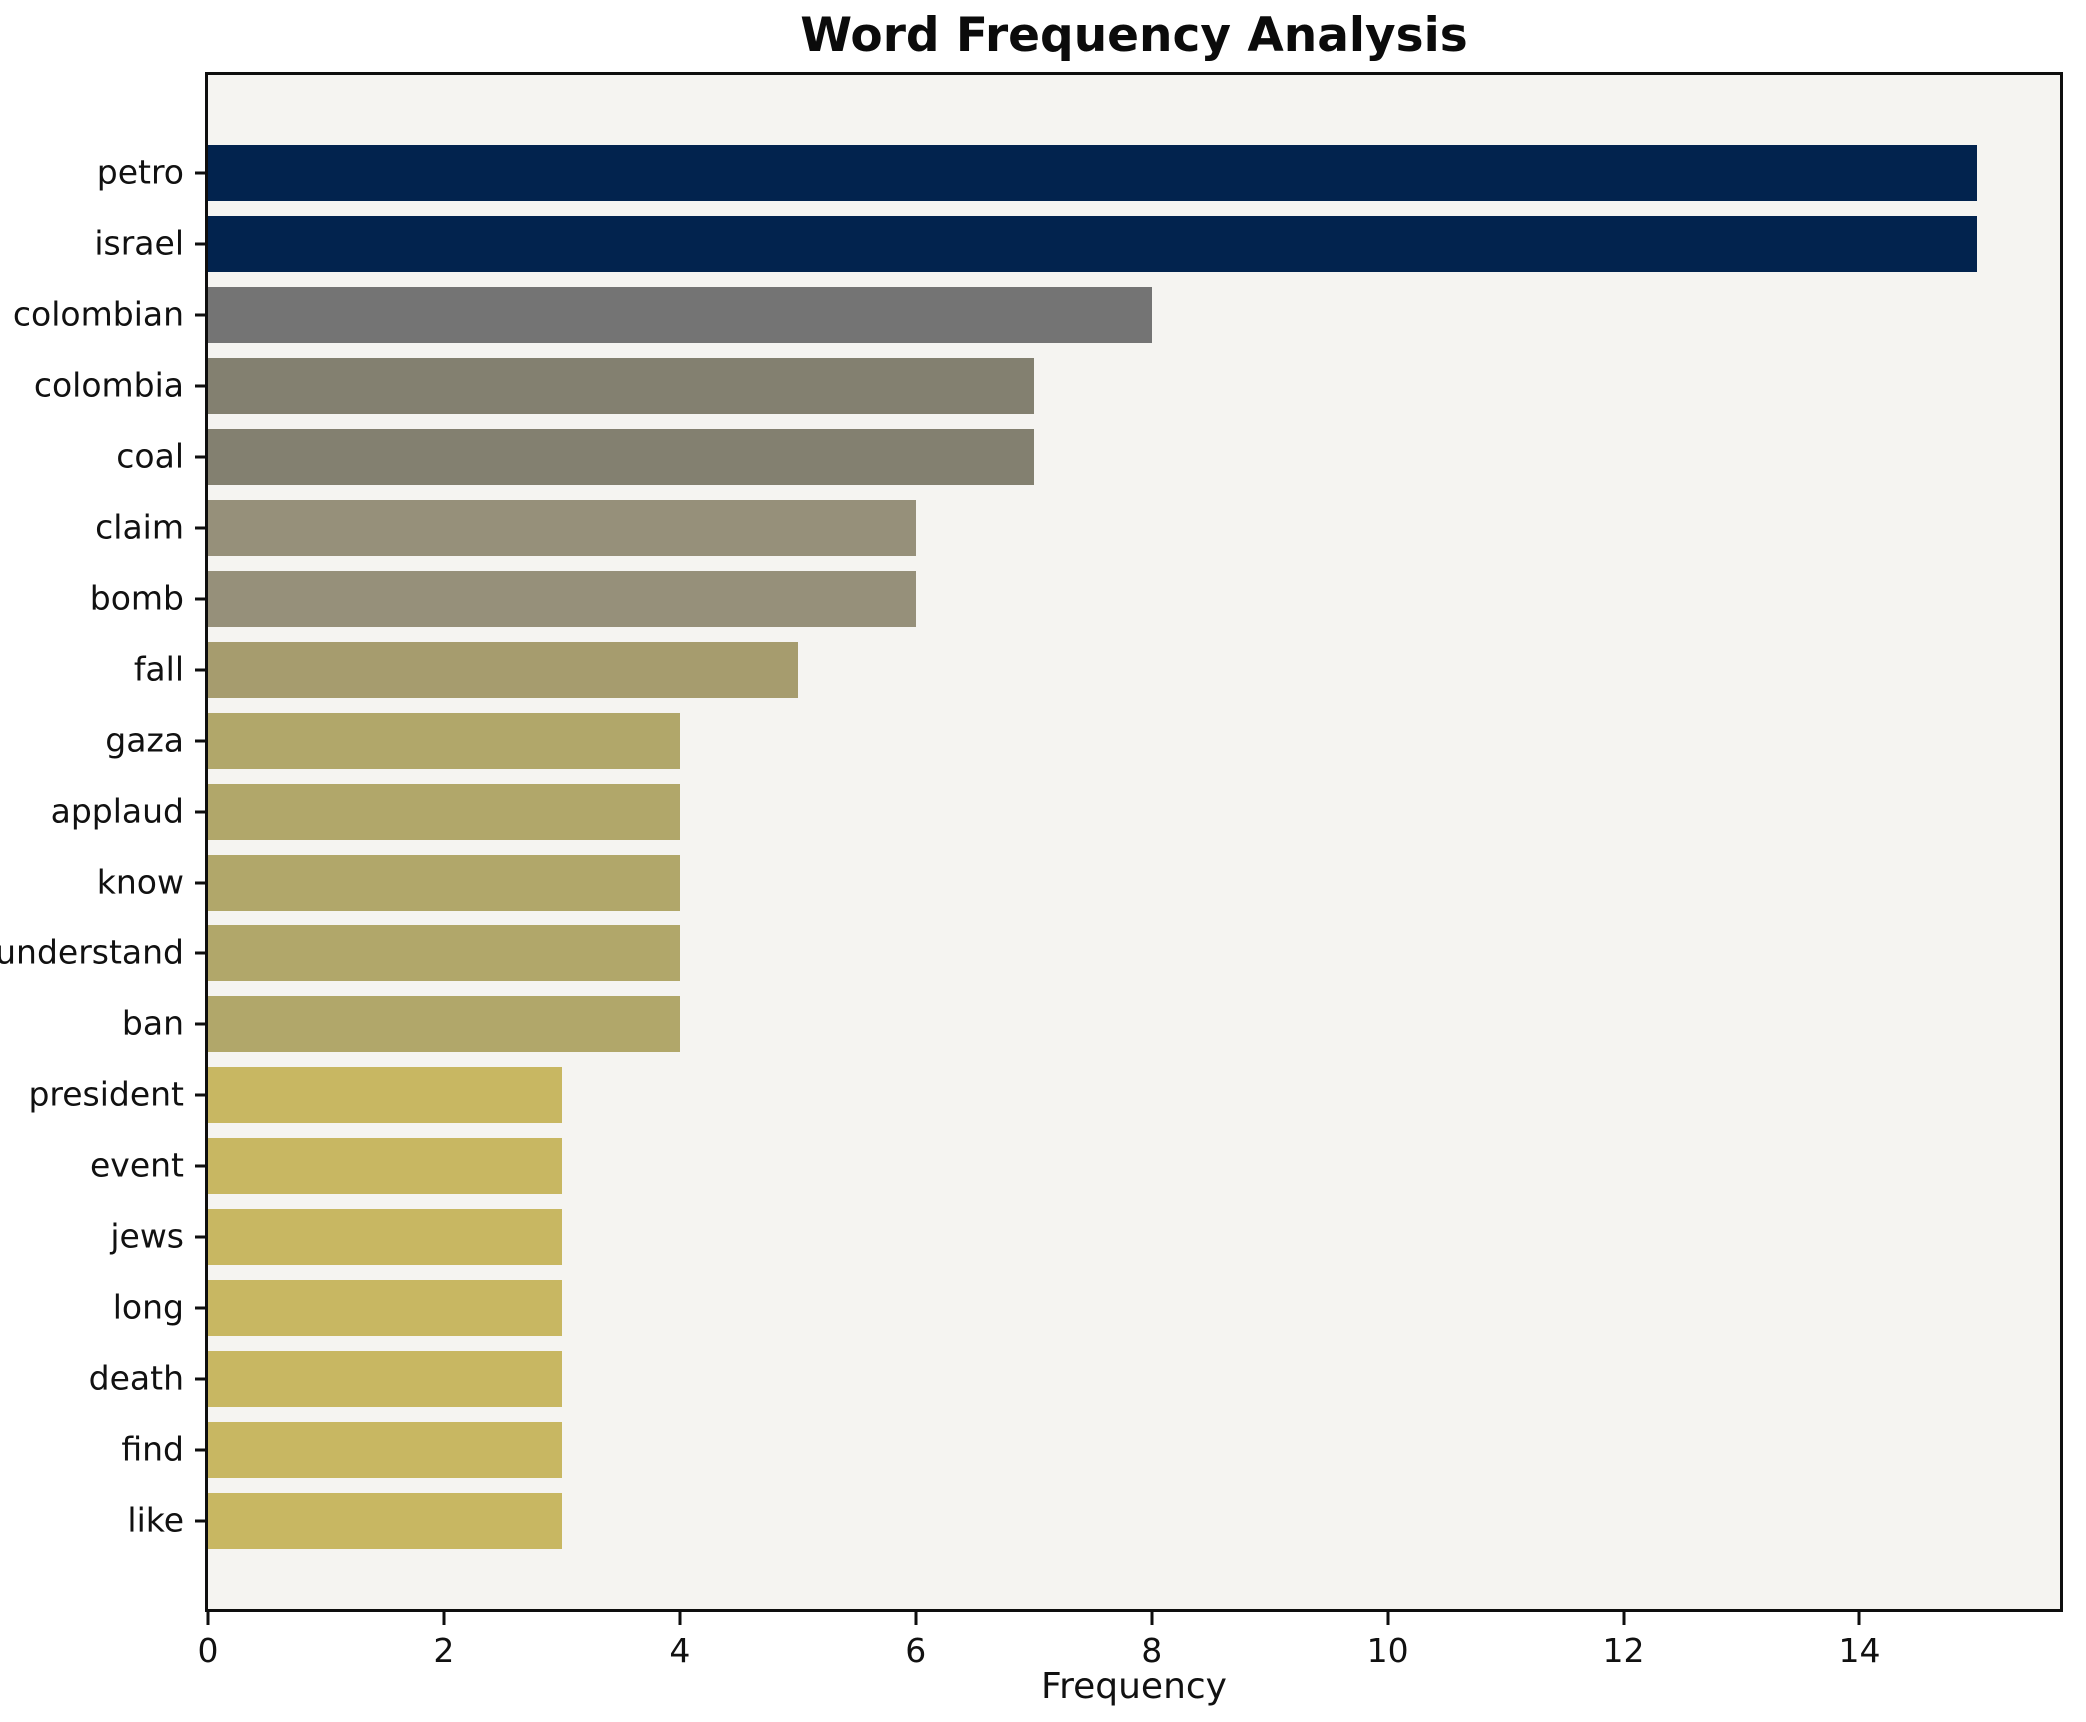 The height and width of the screenshot is (1722, 2086). I want to click on y-tick-label-coal: coal, so click(150, 456).